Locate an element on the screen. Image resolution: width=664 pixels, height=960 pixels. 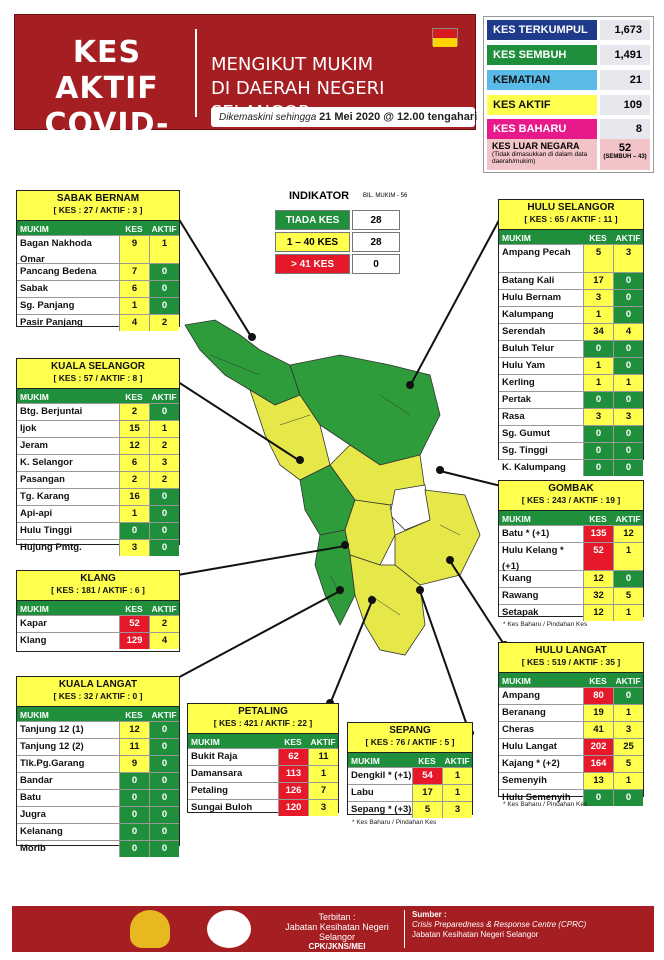
table-row: Klang 129 4 is located at coordinates (98, 640).